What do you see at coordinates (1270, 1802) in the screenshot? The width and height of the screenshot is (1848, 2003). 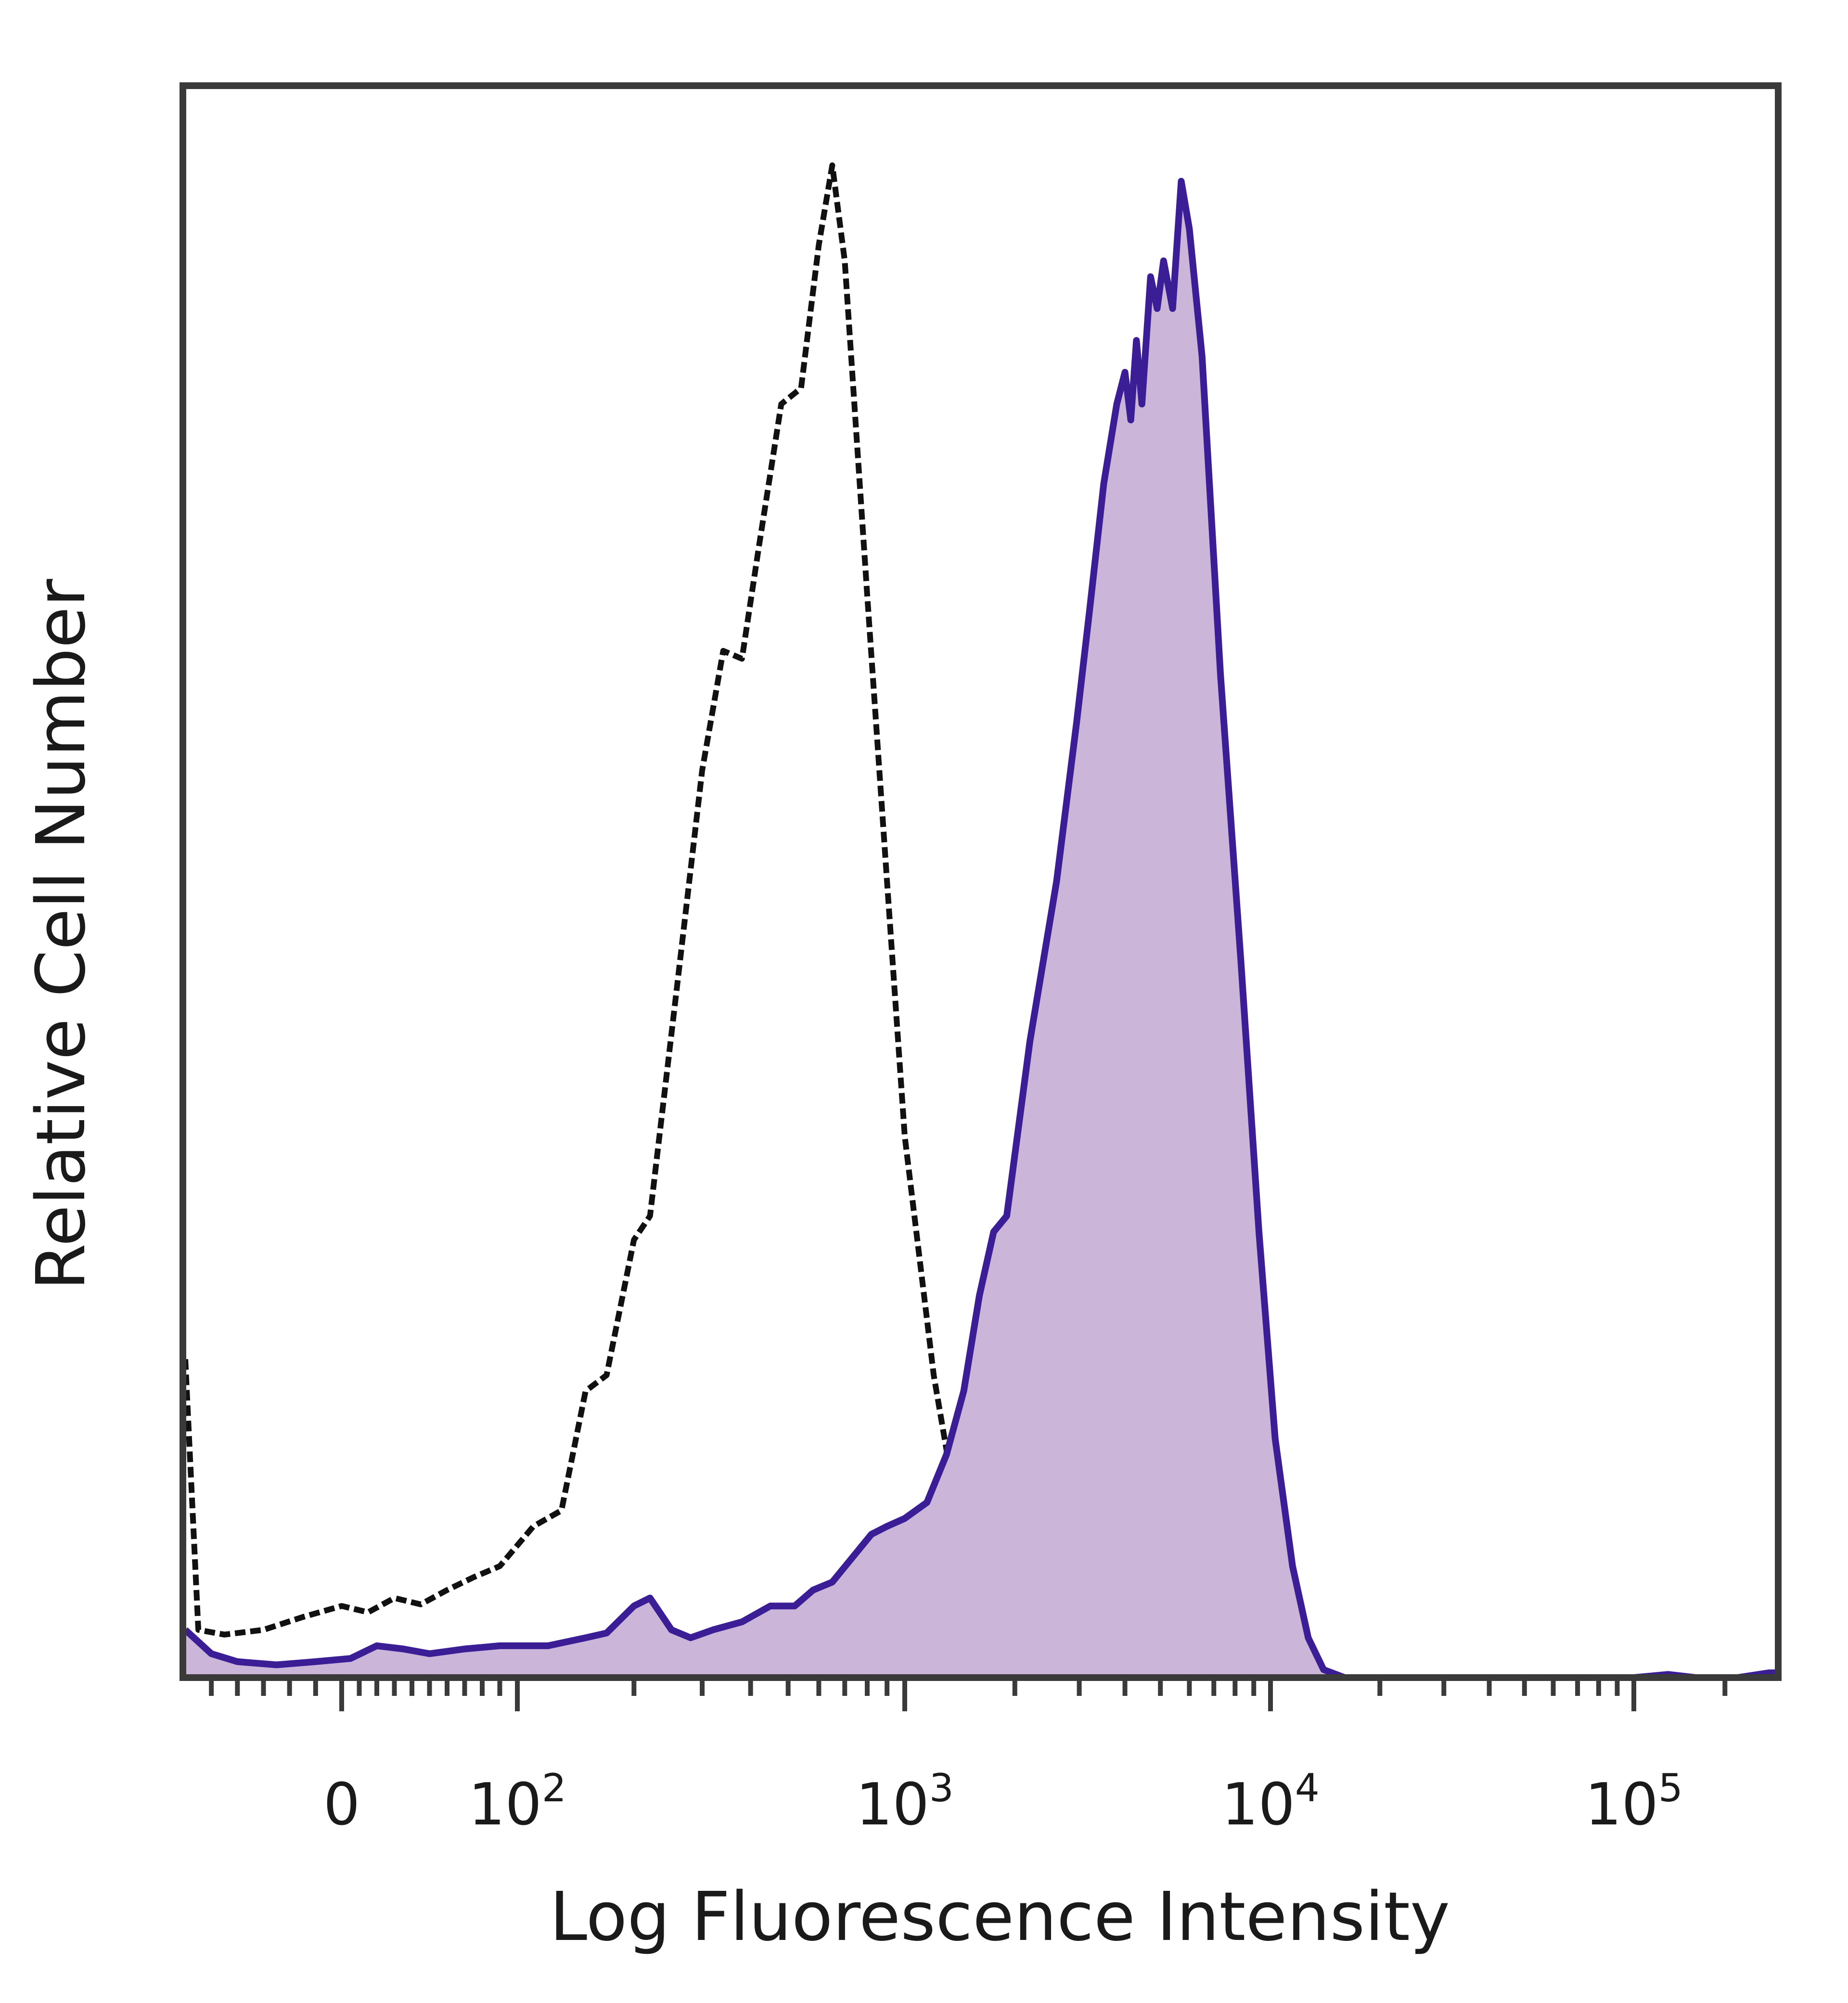 I see `x-tick-label: 104` at bounding box center [1270, 1802].